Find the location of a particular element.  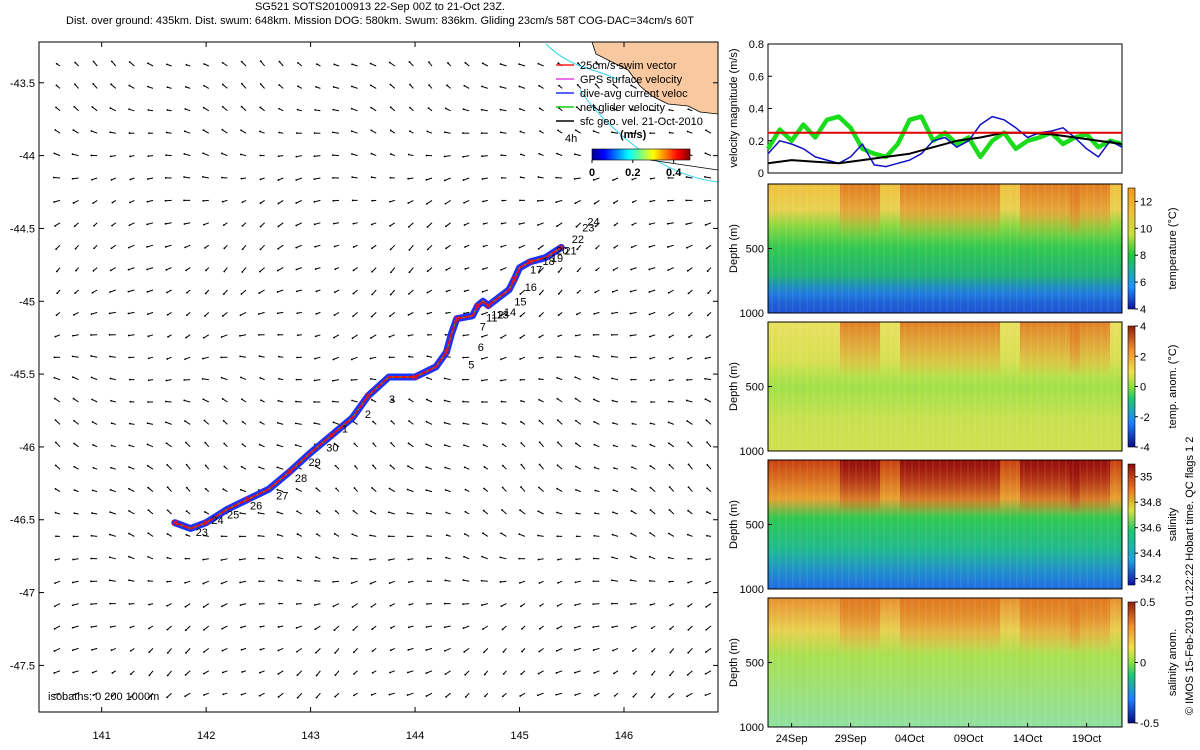

section-heatmap-feature is located at coordinates (1090, 625).